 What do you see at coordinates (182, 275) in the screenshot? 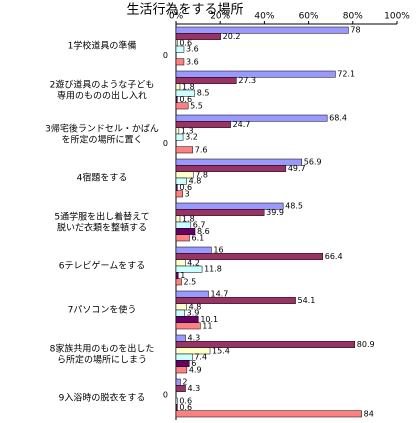
I see `data-label: 1` at bounding box center [182, 275].